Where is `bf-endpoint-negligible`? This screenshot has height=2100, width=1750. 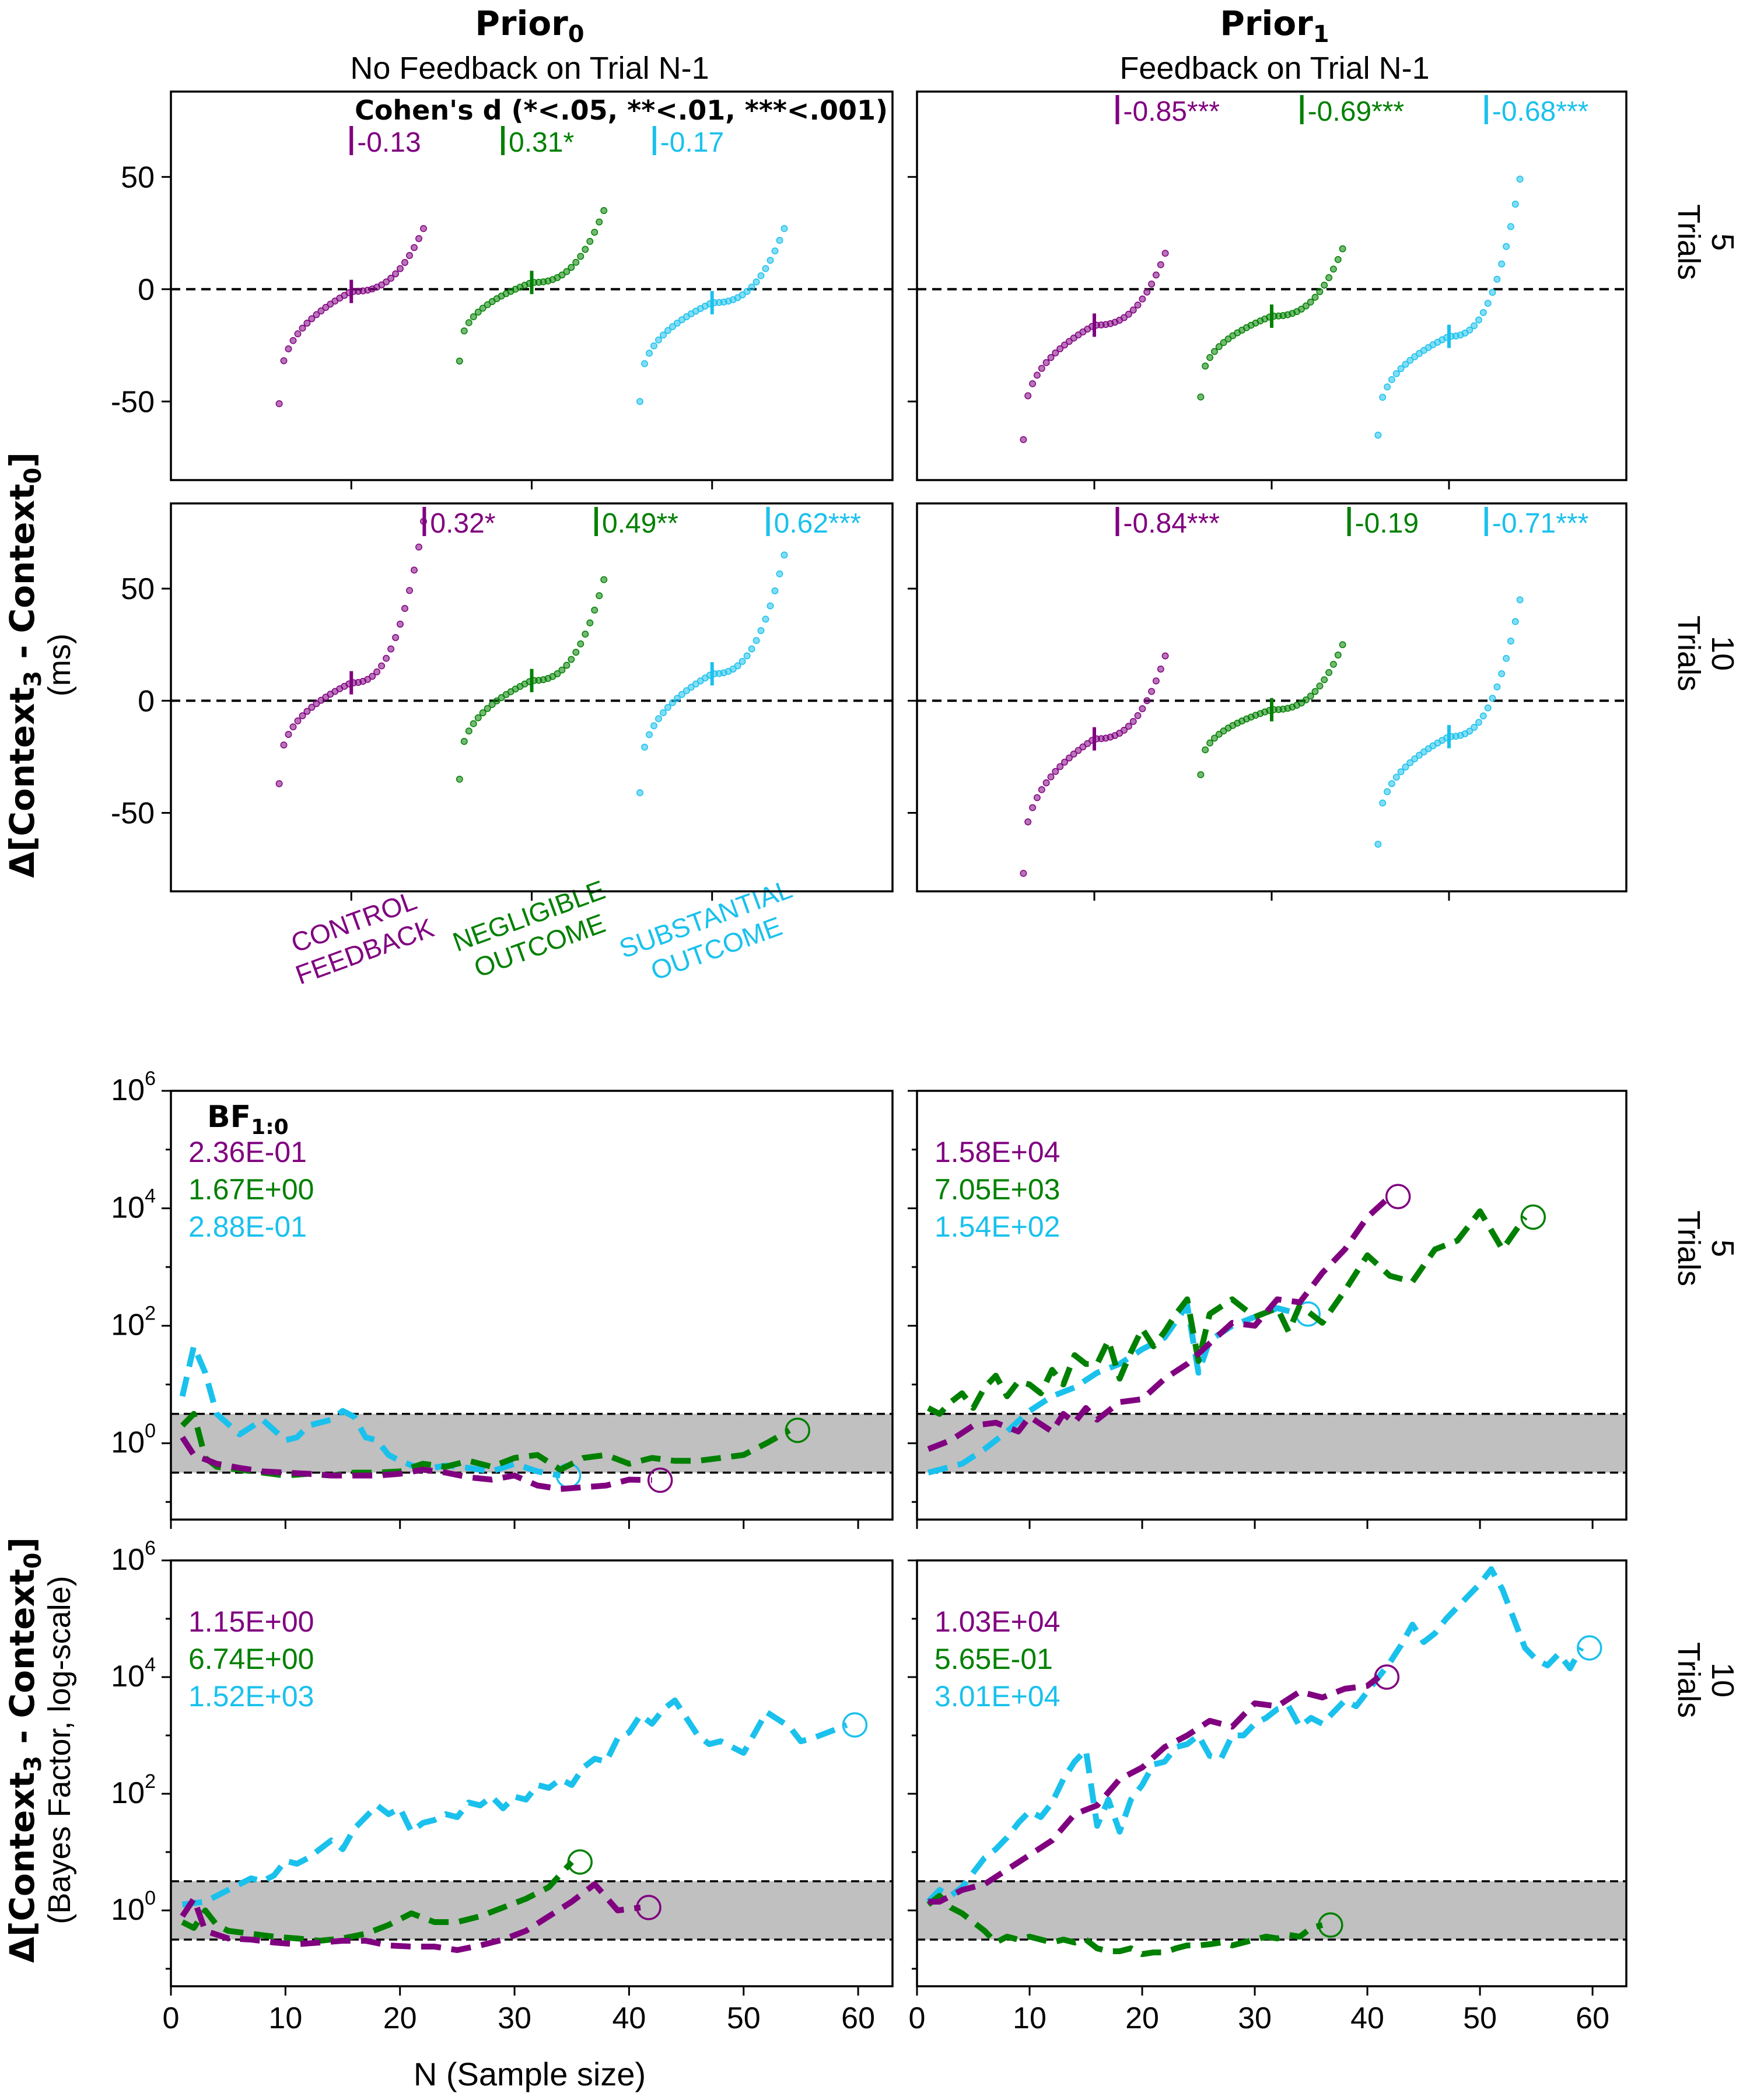
bf-endpoint-negligible is located at coordinates (1533, 1217).